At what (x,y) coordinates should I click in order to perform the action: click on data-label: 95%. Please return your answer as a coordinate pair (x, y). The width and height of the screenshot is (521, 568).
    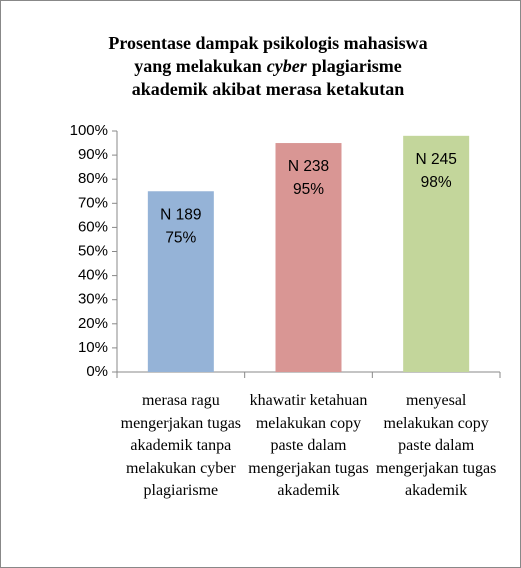
    Looking at the image, I should click on (308, 189).